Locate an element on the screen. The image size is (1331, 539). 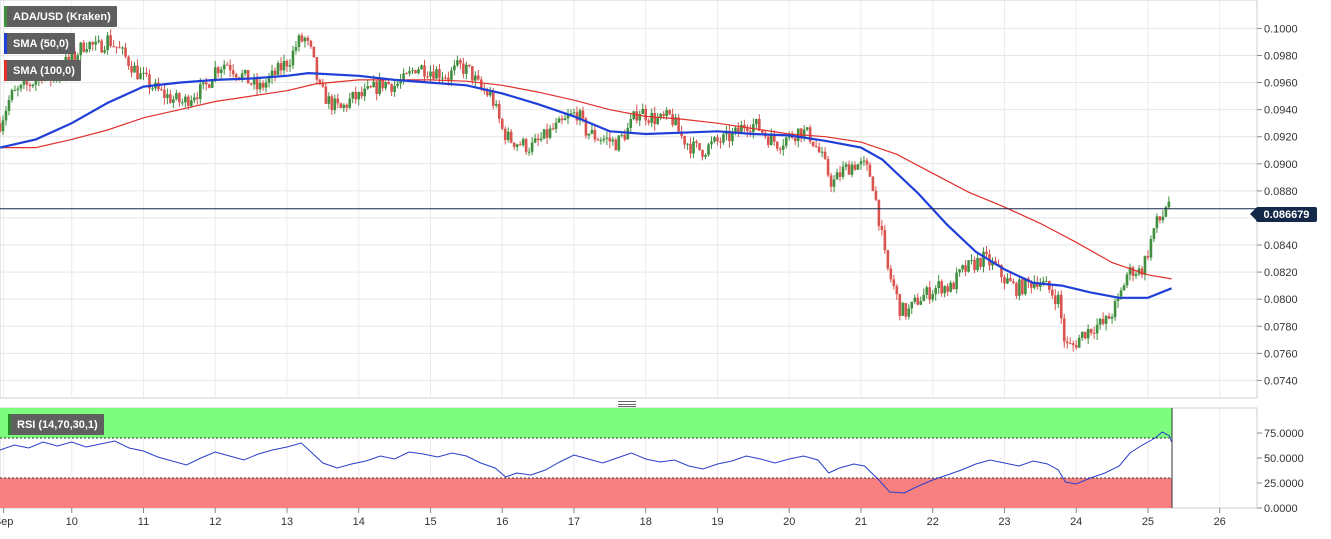
rsi-legend-tag: RSI (14,70,30,1) is located at coordinates (56, 424).